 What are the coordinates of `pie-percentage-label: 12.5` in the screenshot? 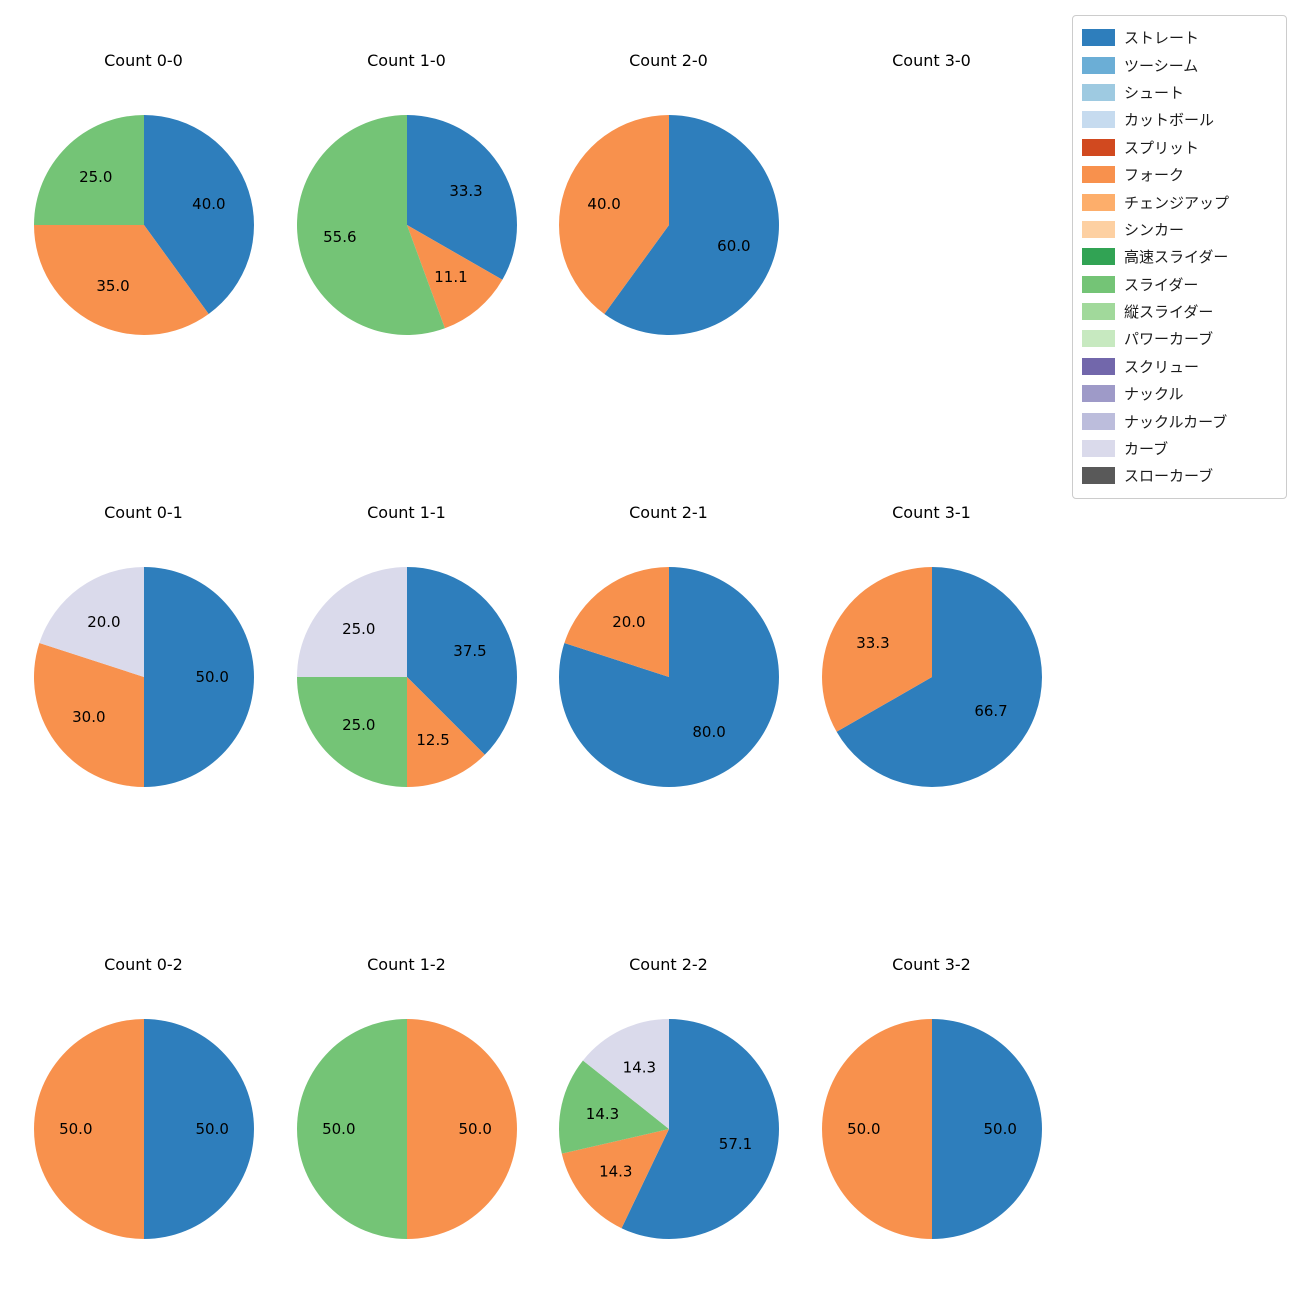 It's located at (432, 740).